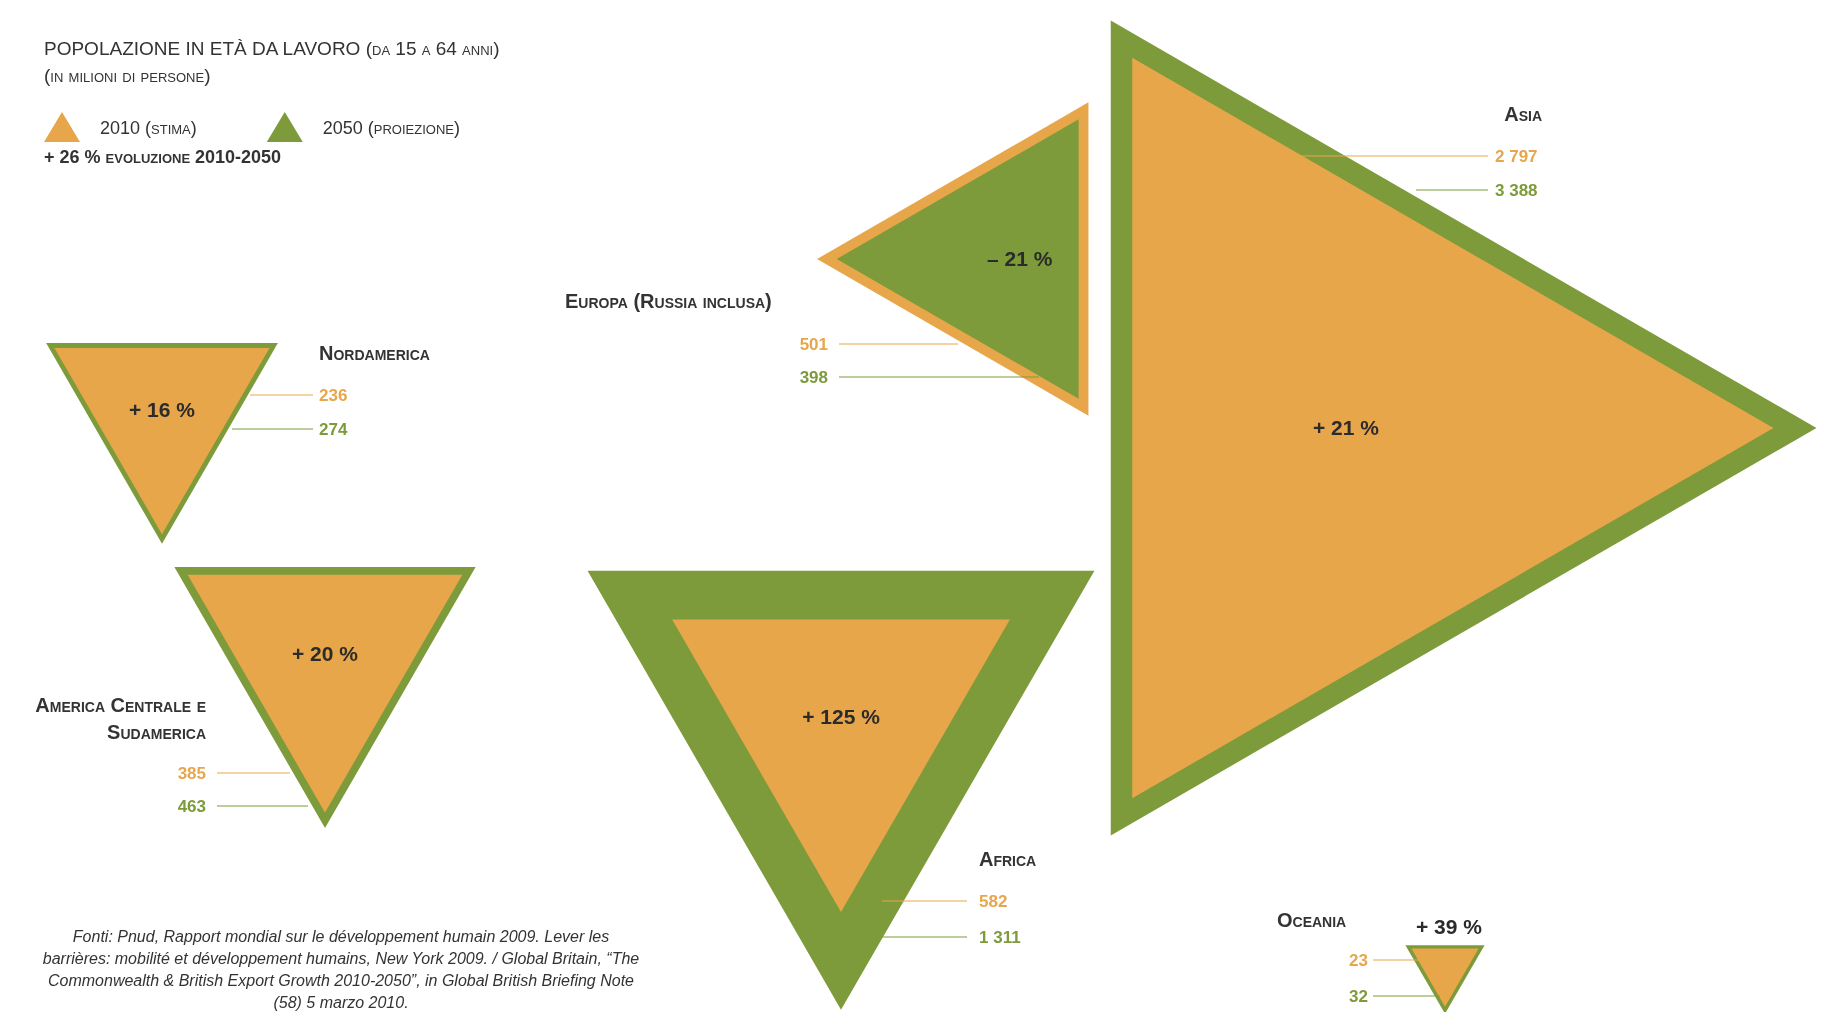  Describe the element at coordinates (841, 717) in the screenshot. I see `text: + 125 %` at that location.